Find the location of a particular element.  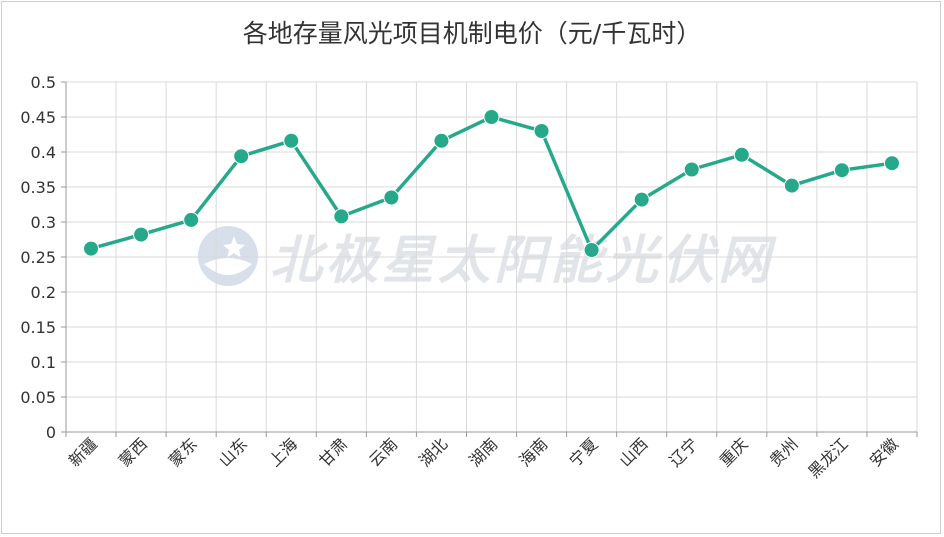

x-tick-label: 山东 is located at coordinates (233, 452).